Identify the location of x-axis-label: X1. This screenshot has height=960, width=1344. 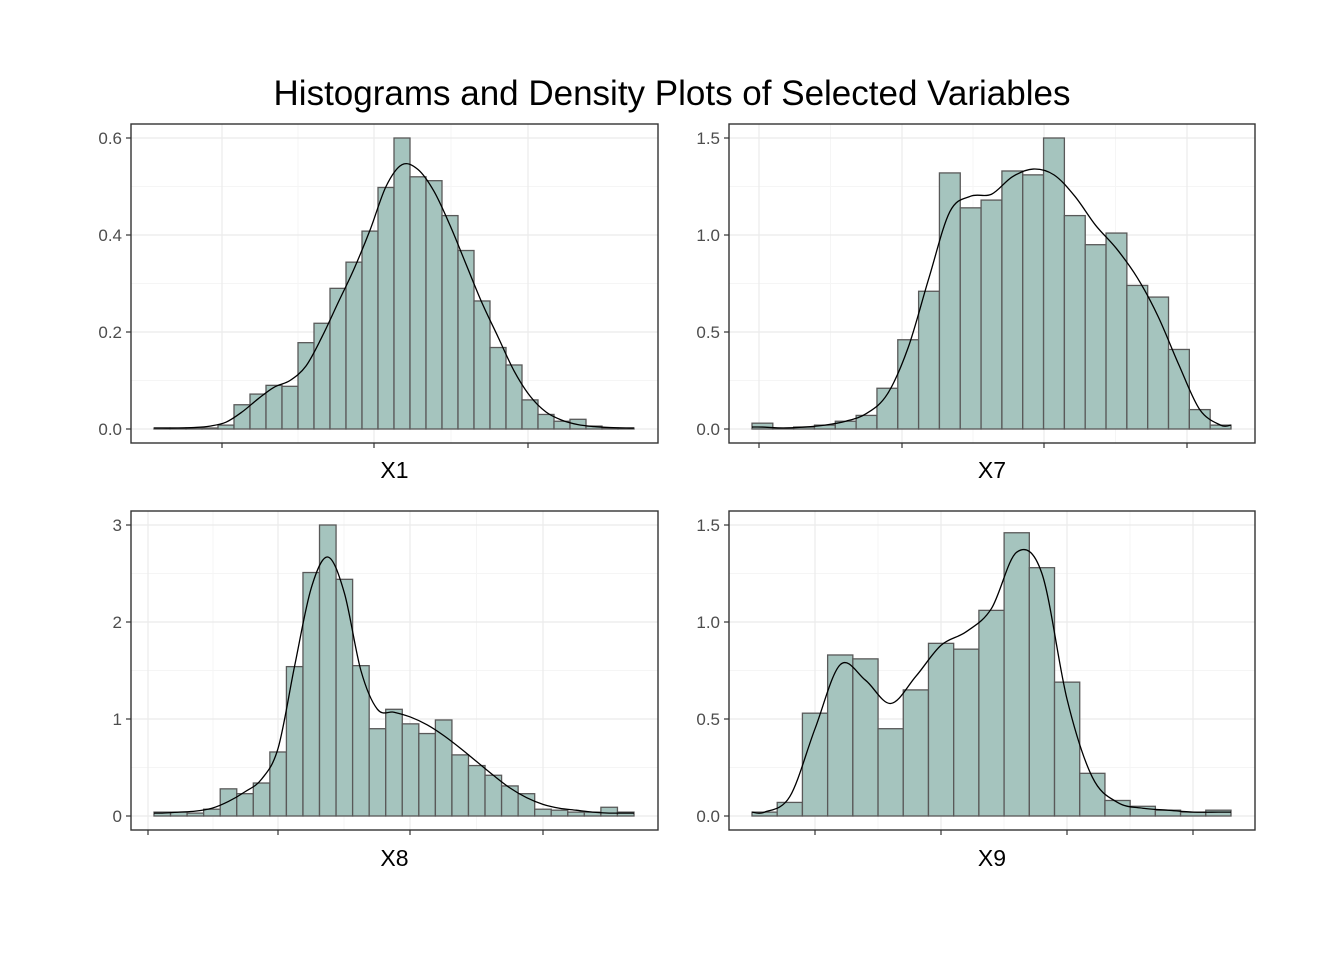
(394, 470).